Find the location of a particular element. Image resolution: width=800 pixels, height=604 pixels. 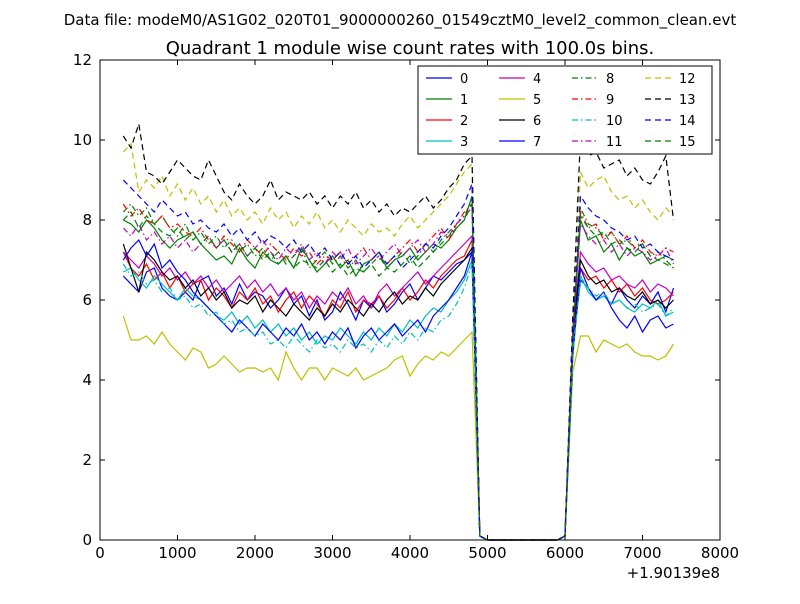

legend-label-12: 12 is located at coordinates (687, 79).